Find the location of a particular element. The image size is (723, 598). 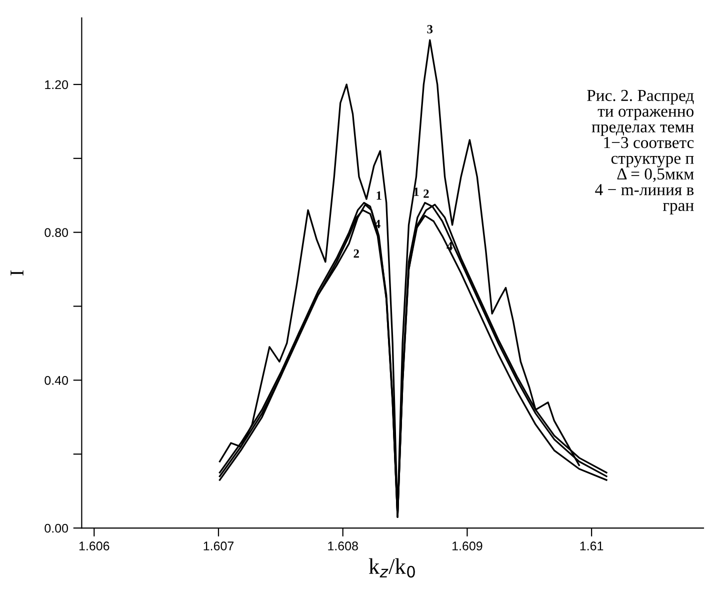

annotation: 1 is located at coordinates (379, 195).